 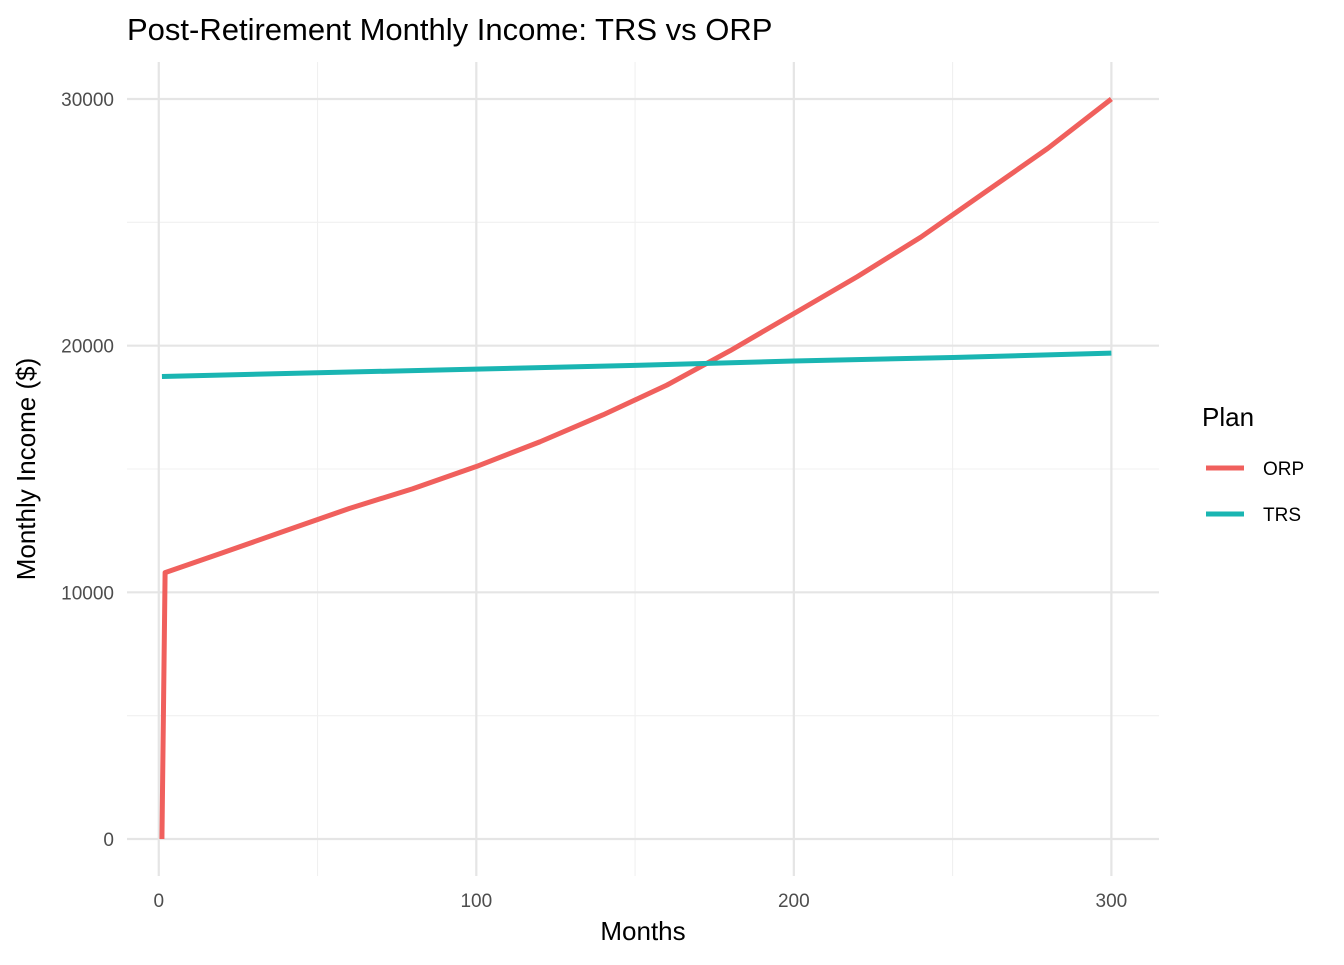 I want to click on legend-title: Plan, so click(x=1228, y=417).